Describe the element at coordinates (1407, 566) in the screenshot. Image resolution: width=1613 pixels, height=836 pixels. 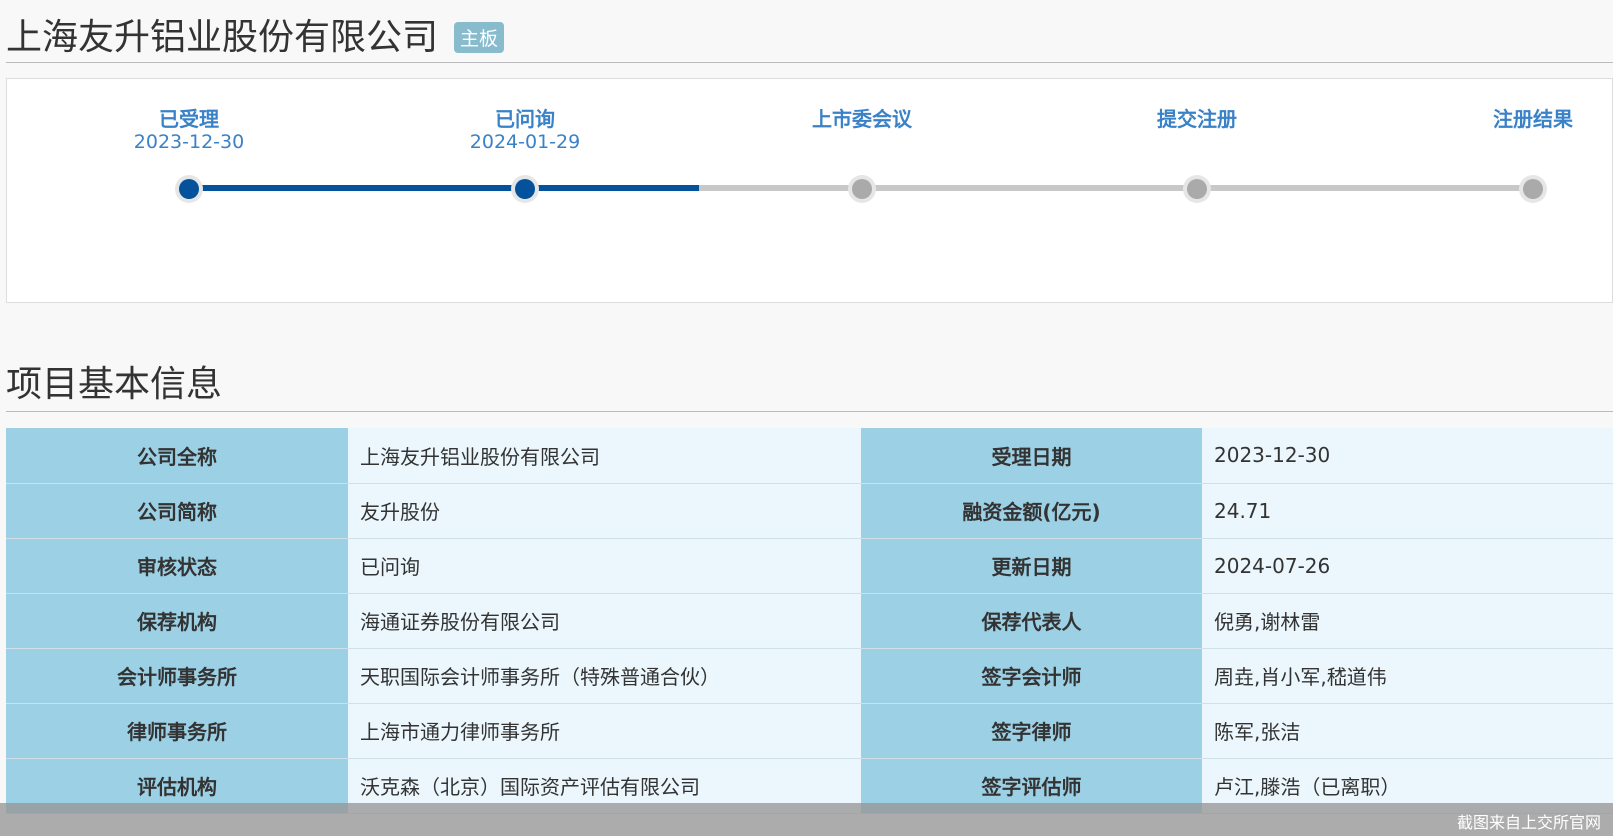
I see `field-value: 2024-07-26` at that location.